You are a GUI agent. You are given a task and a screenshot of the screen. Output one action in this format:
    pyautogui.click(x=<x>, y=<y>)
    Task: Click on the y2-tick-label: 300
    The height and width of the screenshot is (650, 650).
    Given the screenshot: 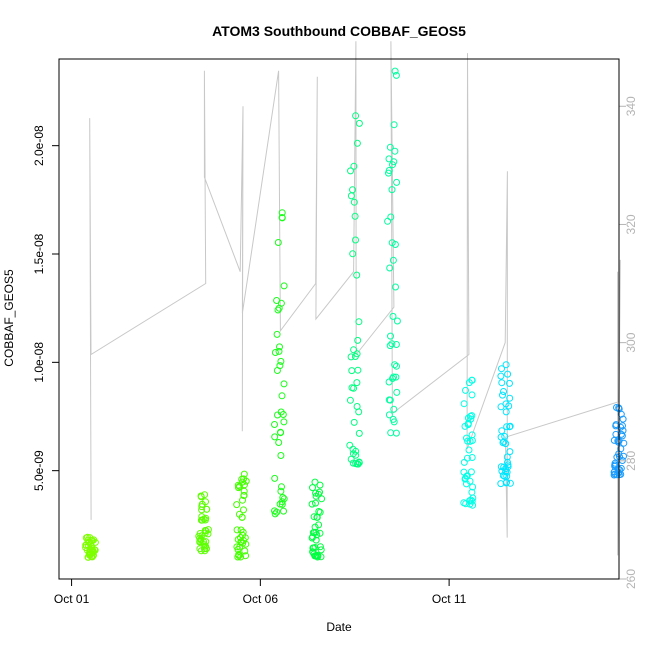 What is the action you would take?
    pyautogui.click(x=631, y=342)
    